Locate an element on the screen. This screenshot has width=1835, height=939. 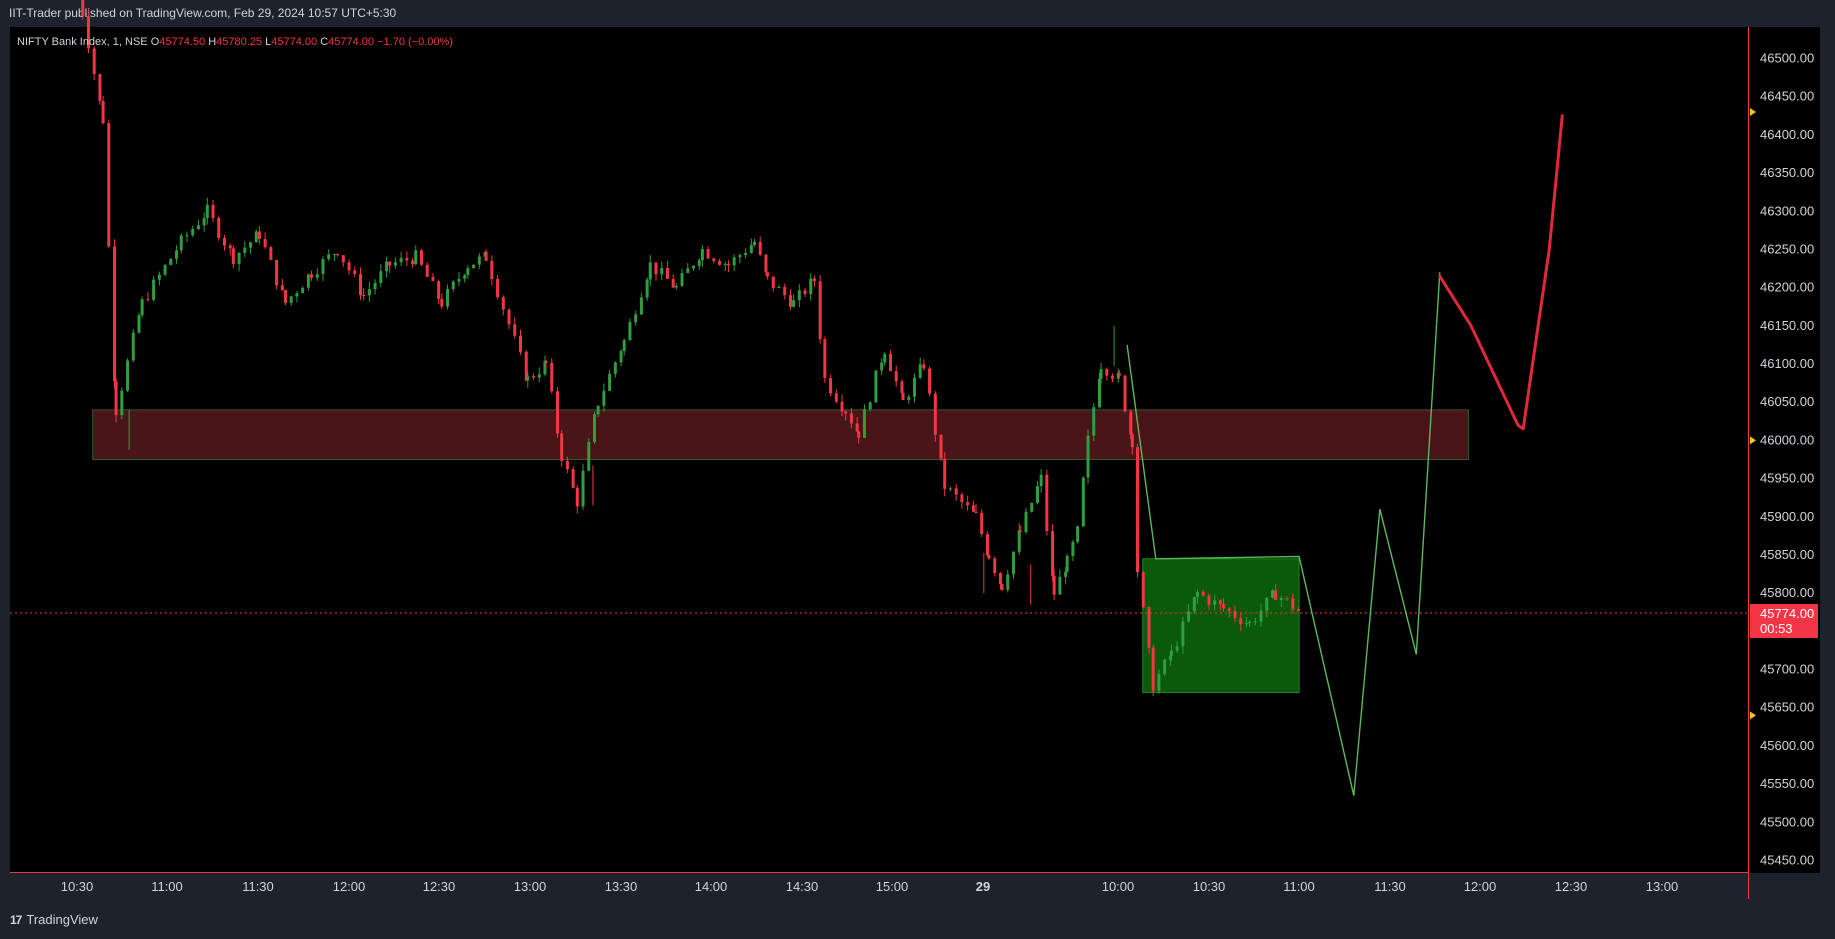
bullish-path is located at coordinates (1501, 272).